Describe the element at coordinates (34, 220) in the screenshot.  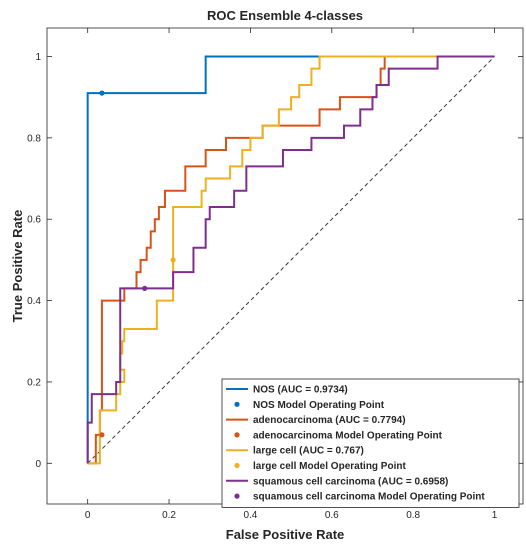
I see `y-tick-label: 0.6` at that location.